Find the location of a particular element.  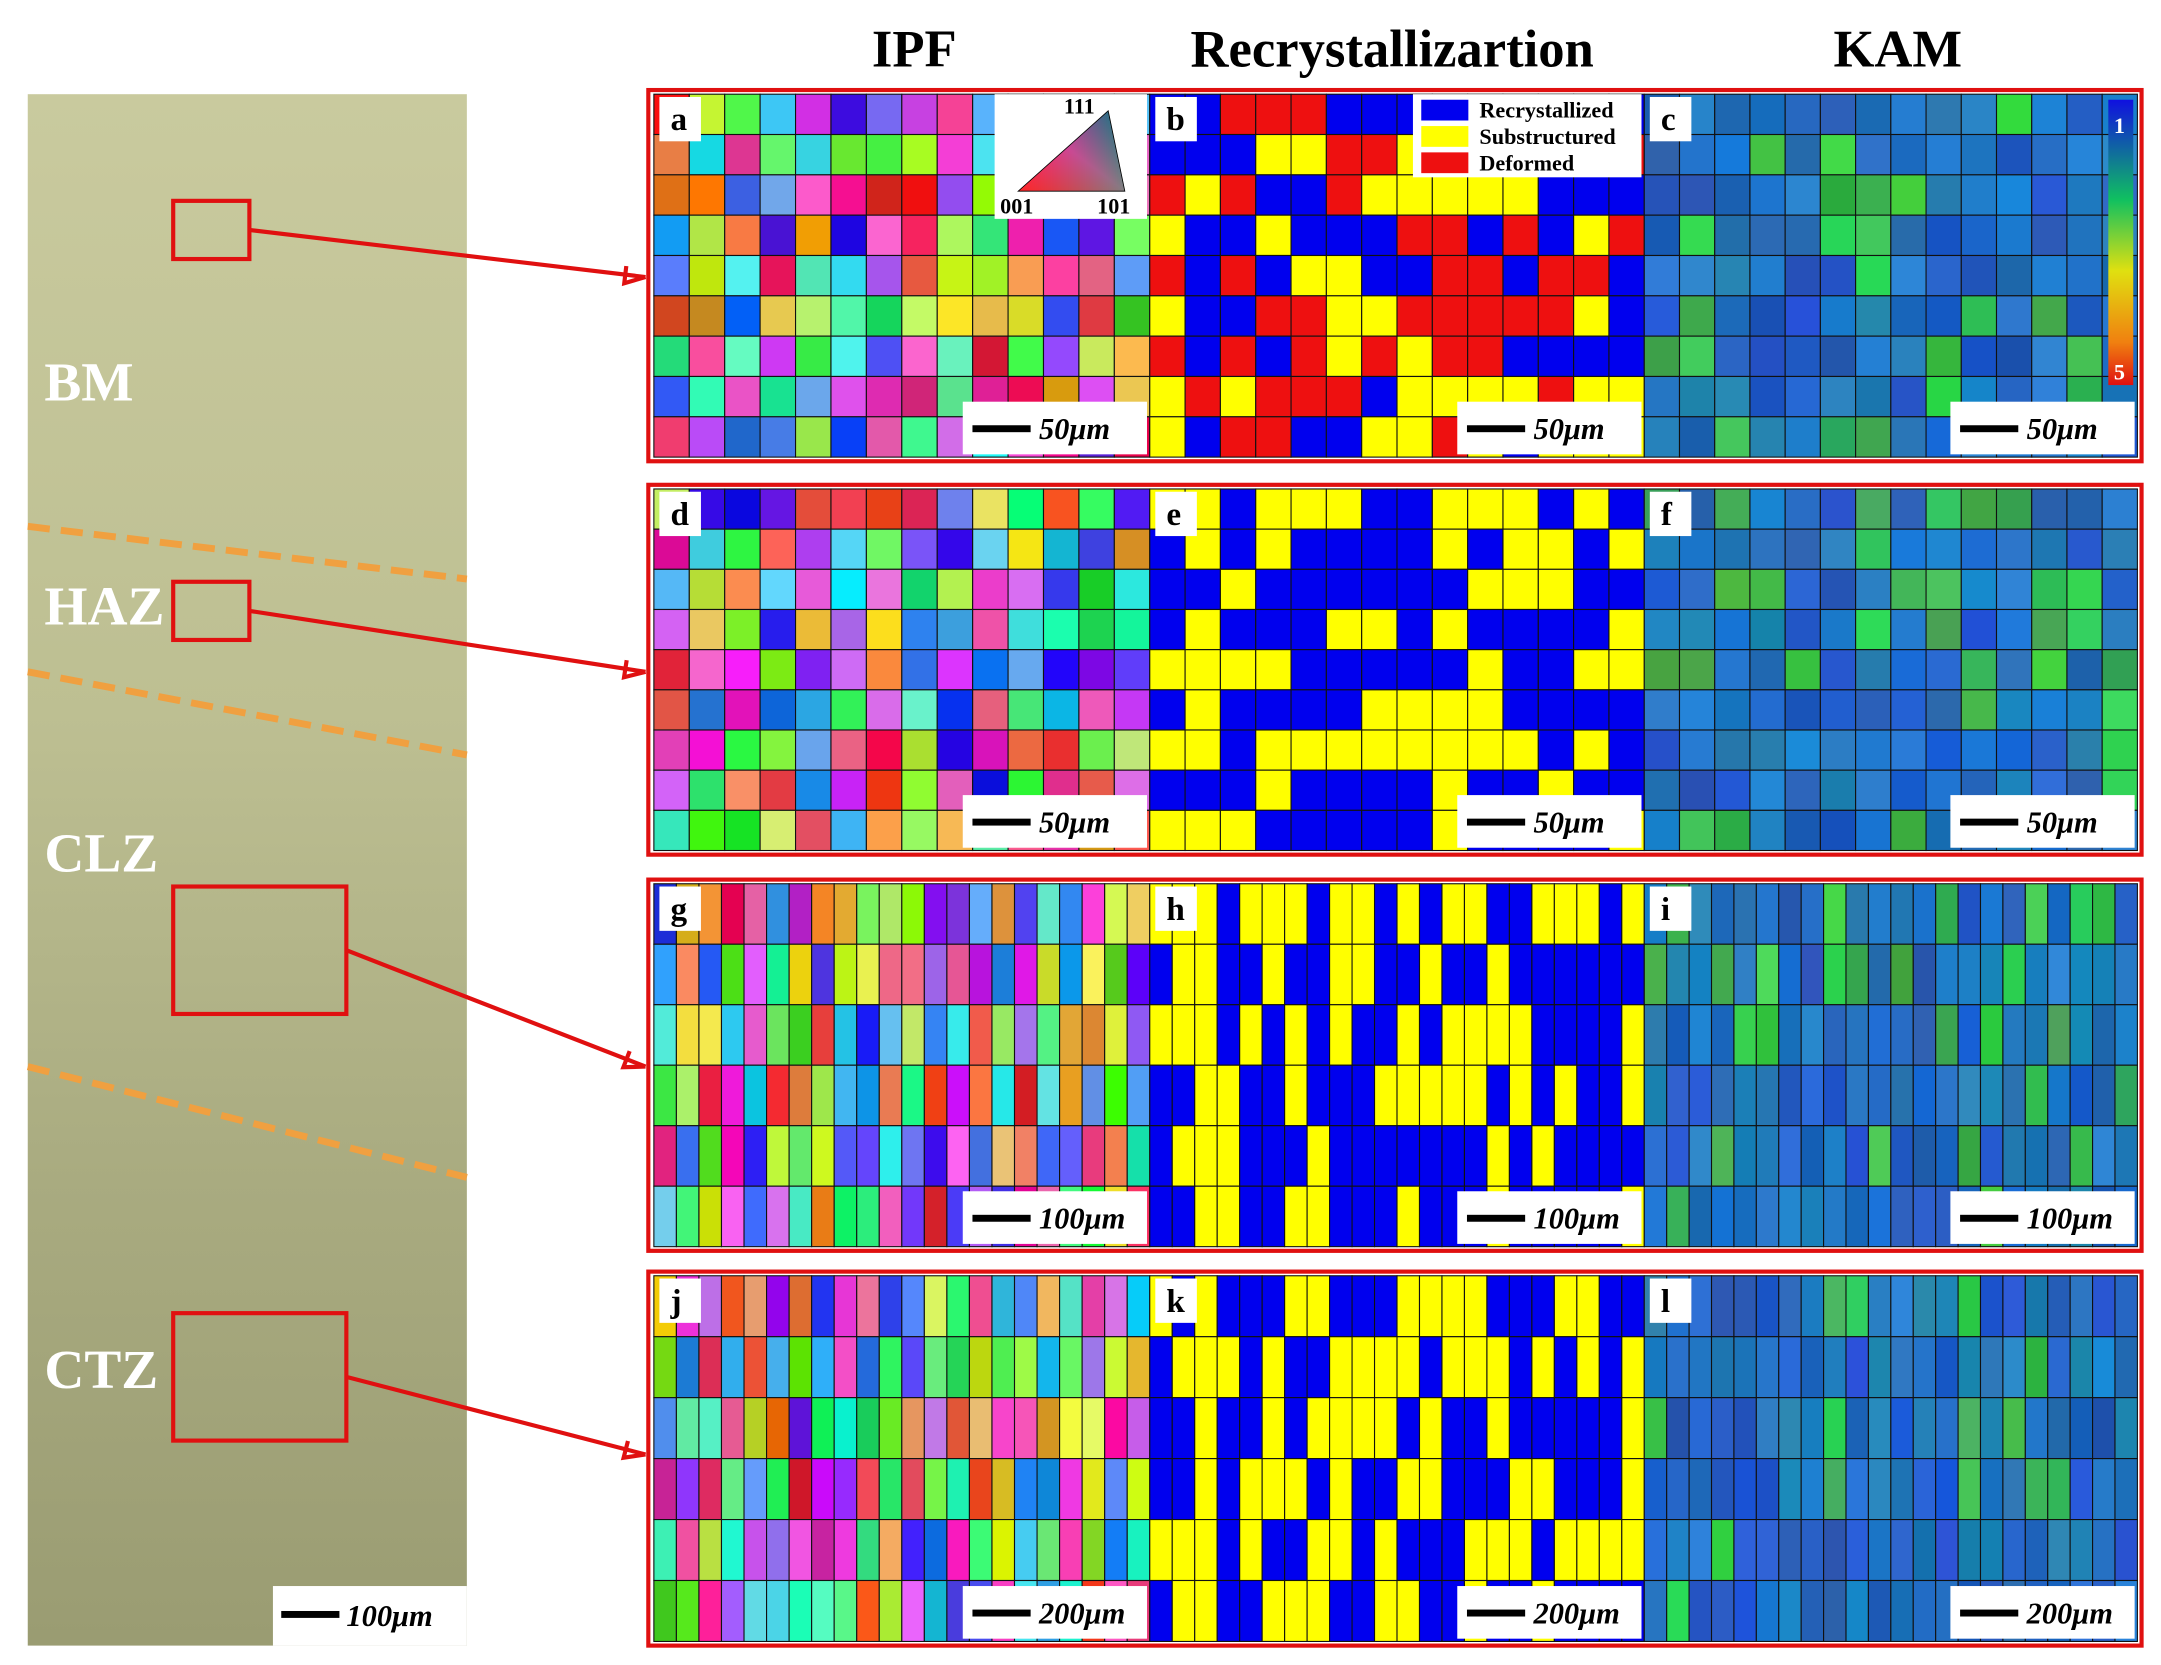

scale-bar-label: 200μm is located at coordinates (1081, 1613).